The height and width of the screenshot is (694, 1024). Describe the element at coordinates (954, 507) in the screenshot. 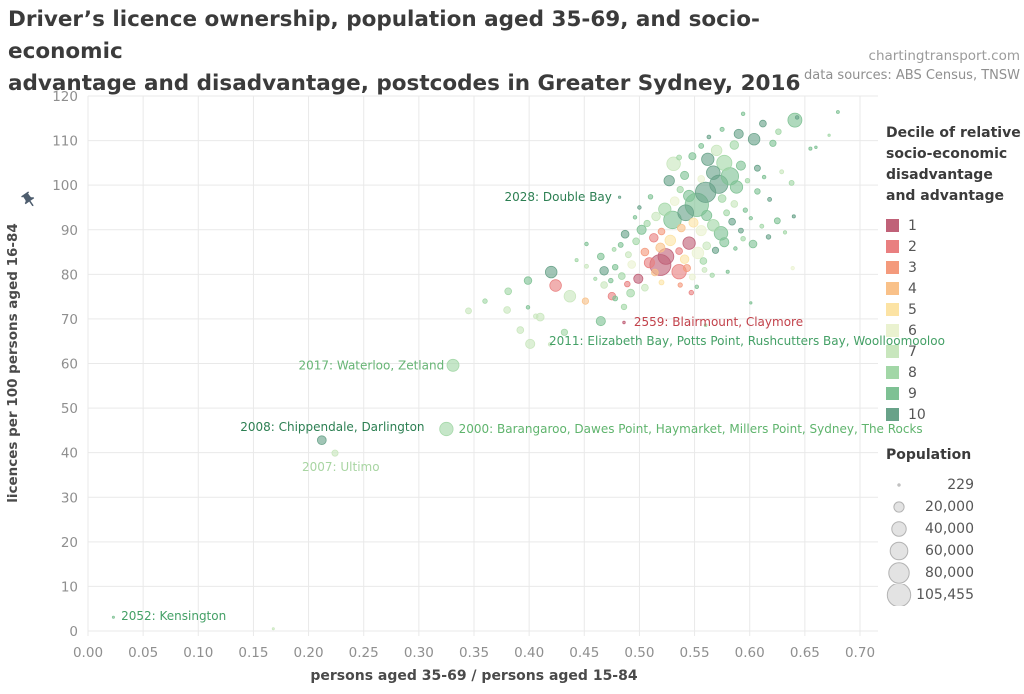

I see `population-legend-item: 20,000` at that location.